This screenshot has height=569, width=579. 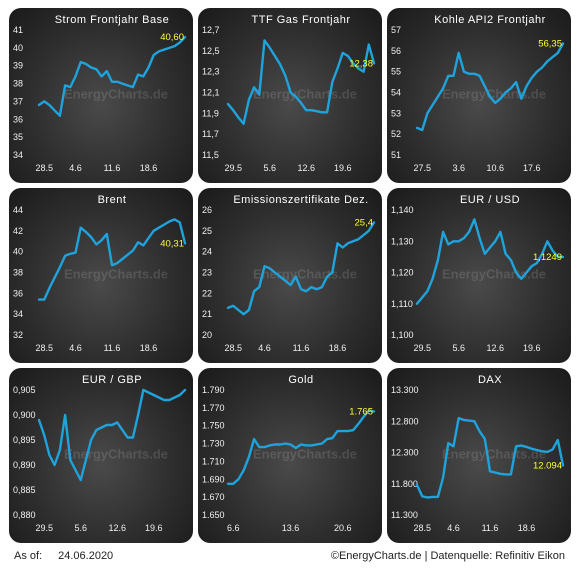 What do you see at coordinates (343, 528) in the screenshot?
I see `x-tick-label: 20.6` at bounding box center [343, 528].